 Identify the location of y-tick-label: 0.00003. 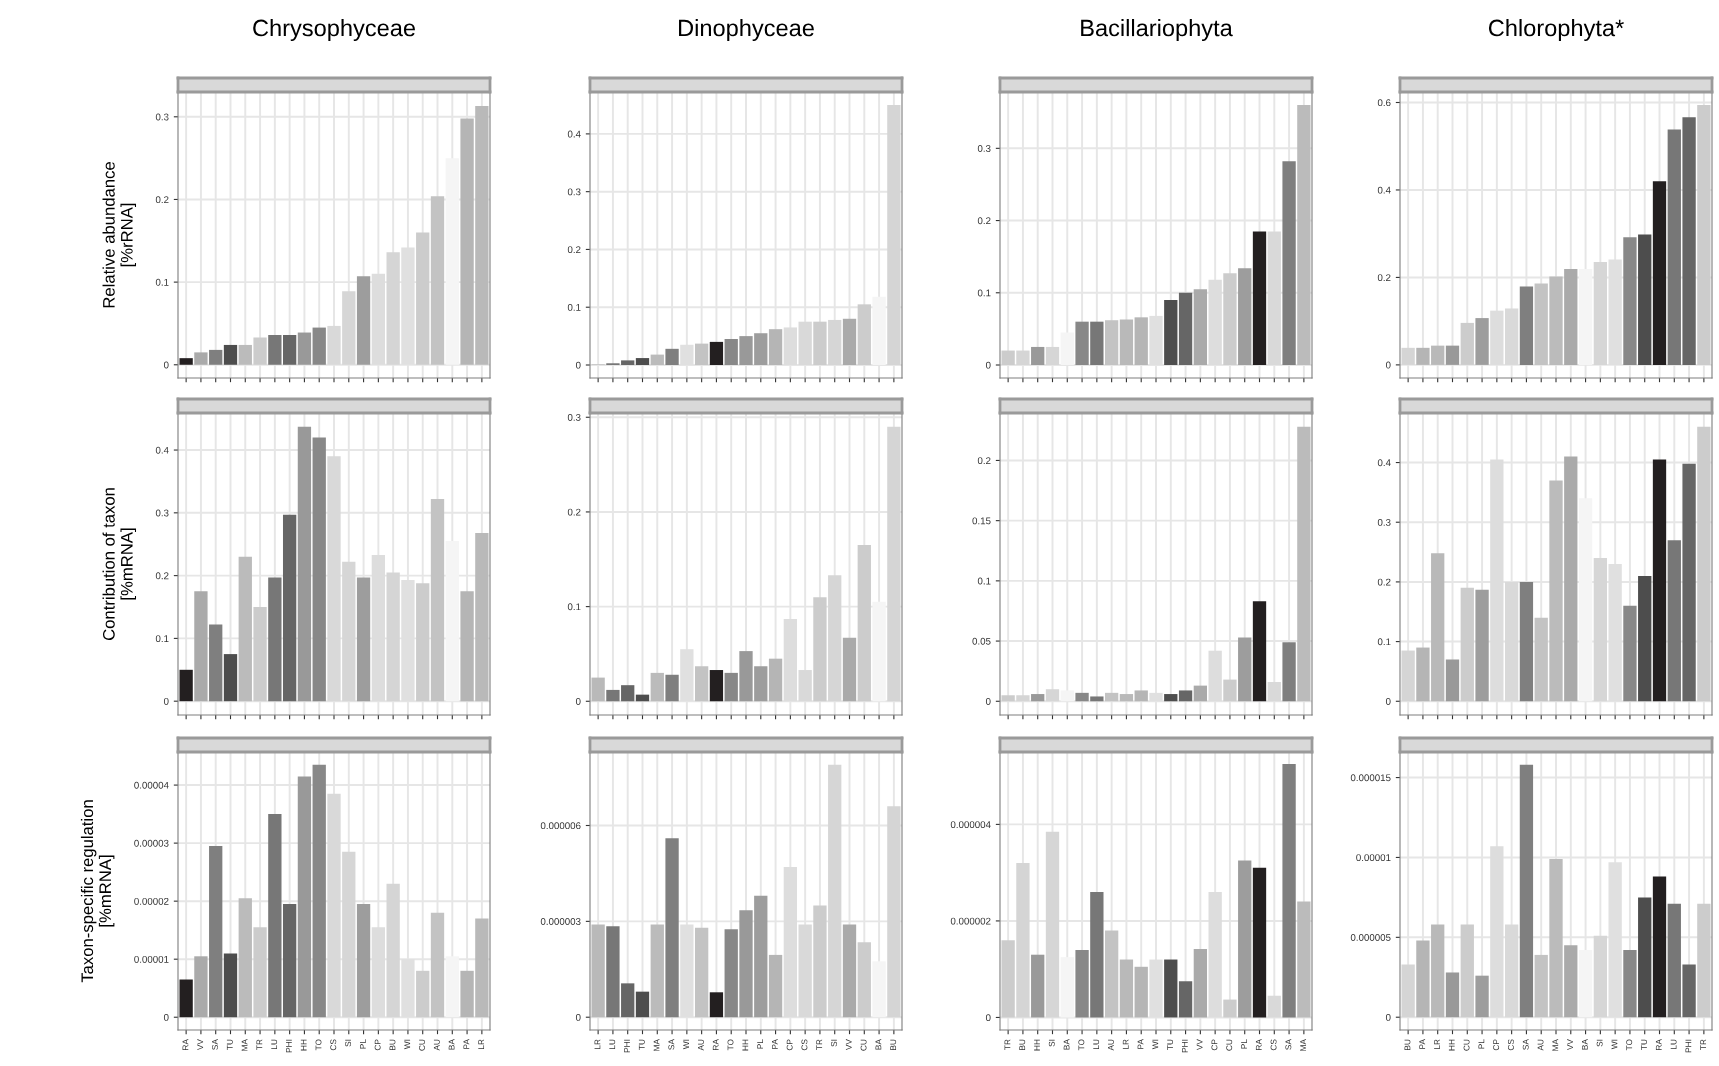
(151, 843).